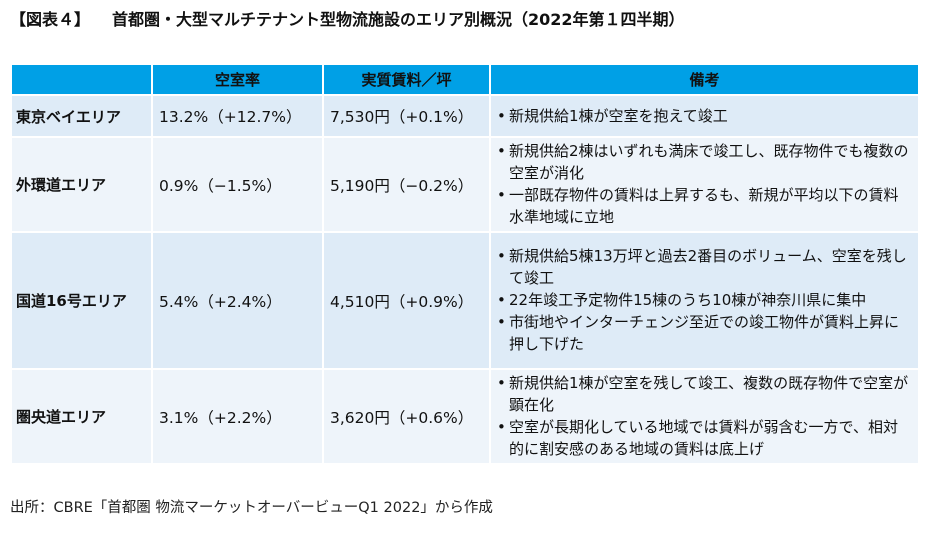 Image resolution: width=934 pixels, height=533 pixels. What do you see at coordinates (82, 185) in the screenshot?
I see `area-name: 外環道エリア` at bounding box center [82, 185].